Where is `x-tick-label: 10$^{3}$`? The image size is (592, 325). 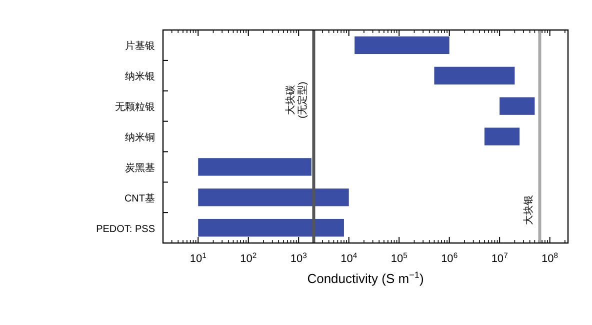 x-tick-label: 10$^{3}$ is located at coordinates (298, 257).